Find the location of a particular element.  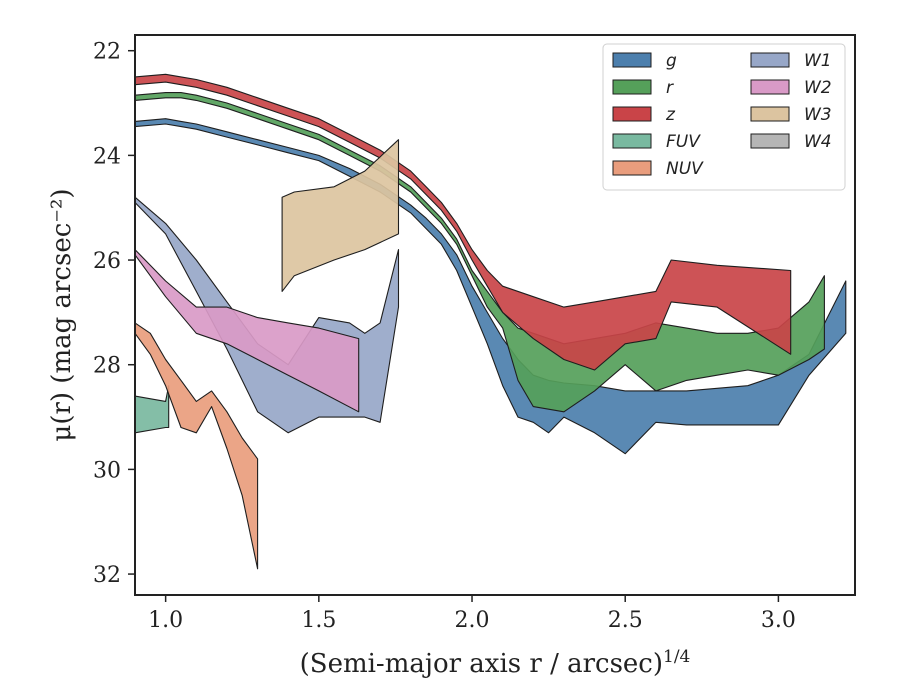

legend-label-z: z is located at coordinates (670, 115).